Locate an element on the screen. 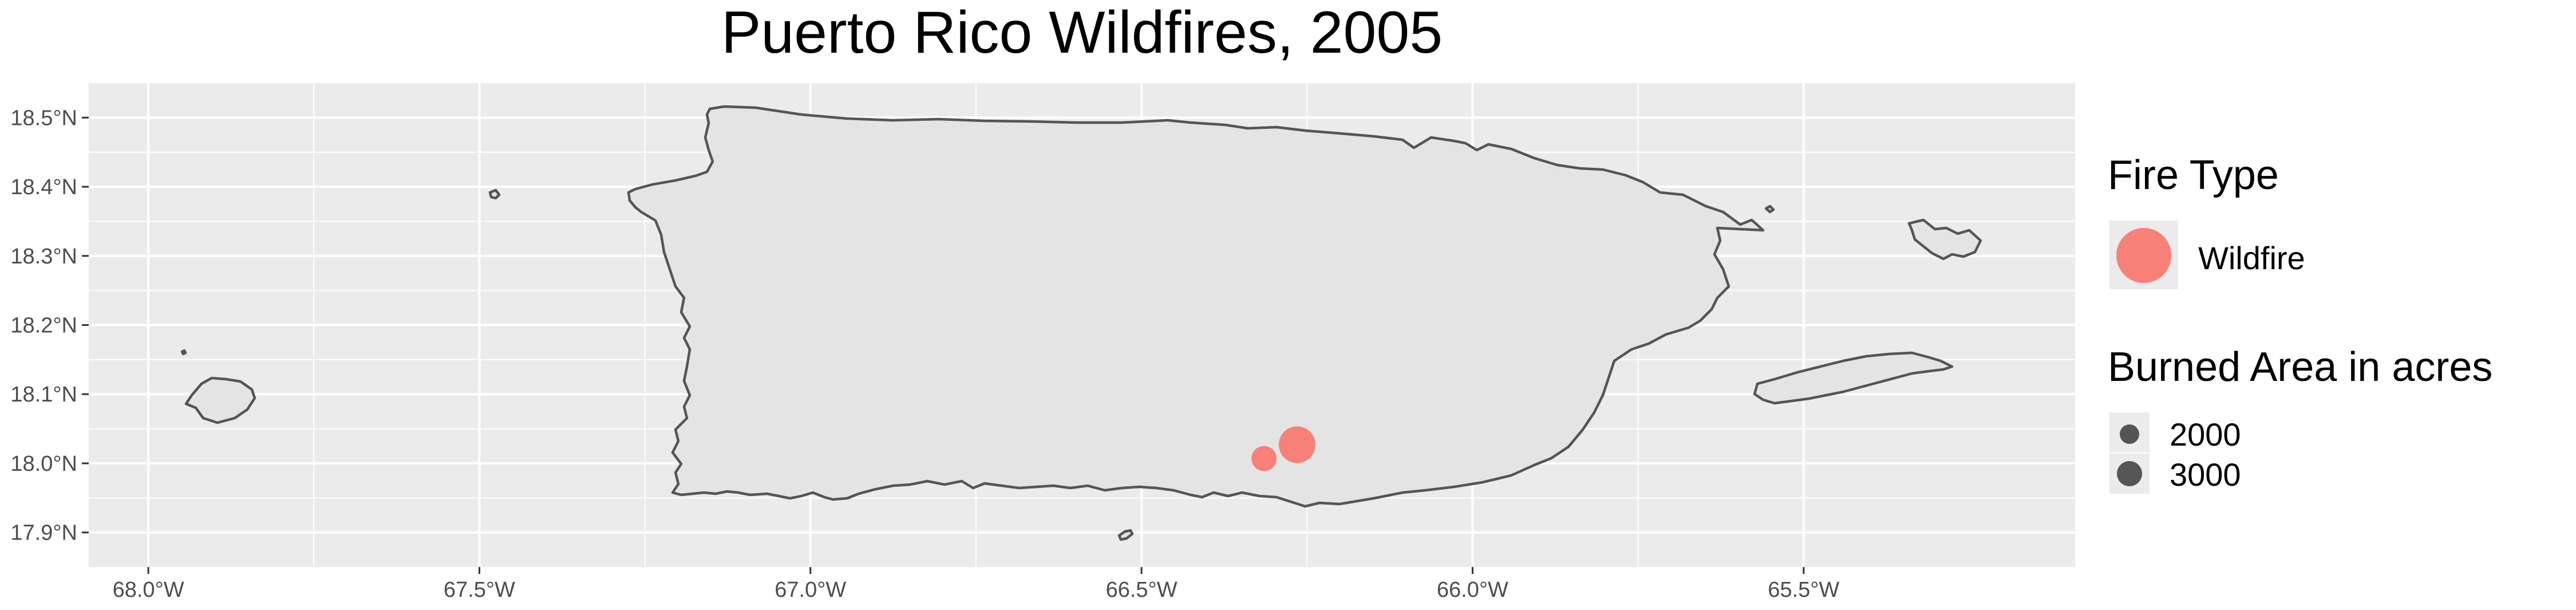 The image size is (2576, 610). fire-points is located at coordinates (1283, 449).